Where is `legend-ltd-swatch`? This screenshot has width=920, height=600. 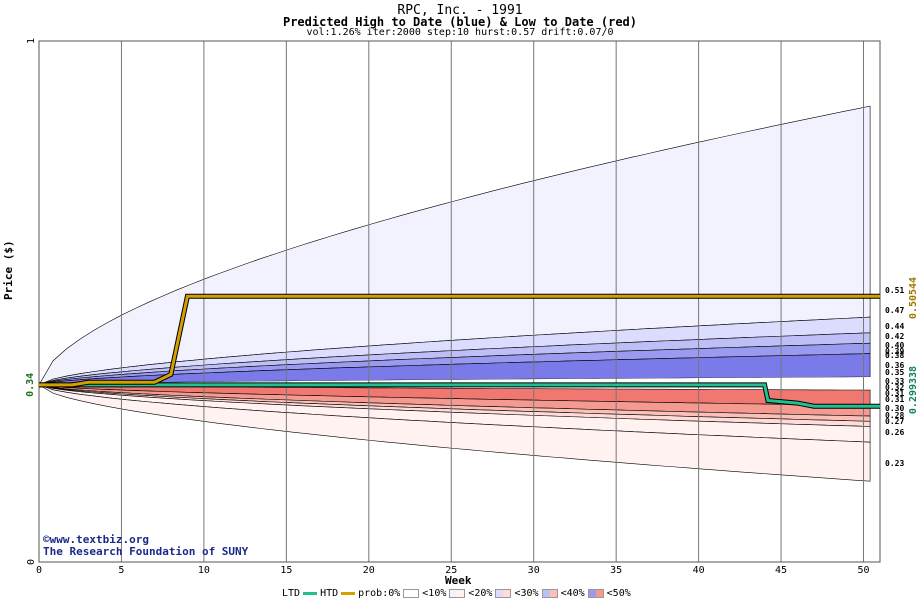
legend-ltd-swatch is located at coordinates (310, 593).